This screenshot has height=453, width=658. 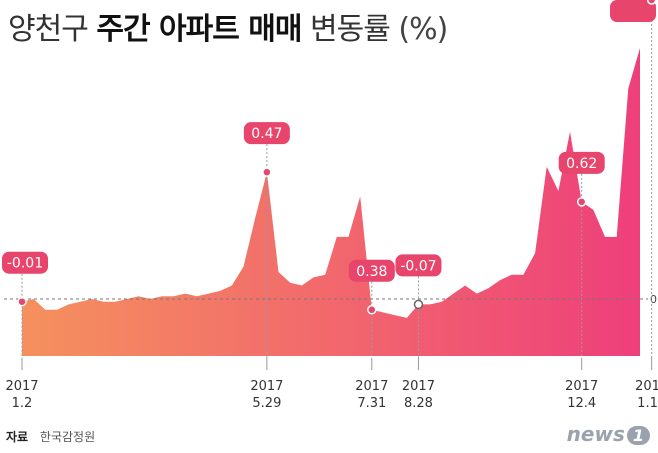 What do you see at coordinates (266, 403) in the screenshot?
I see `x-tick-date: 5.29` at bounding box center [266, 403].